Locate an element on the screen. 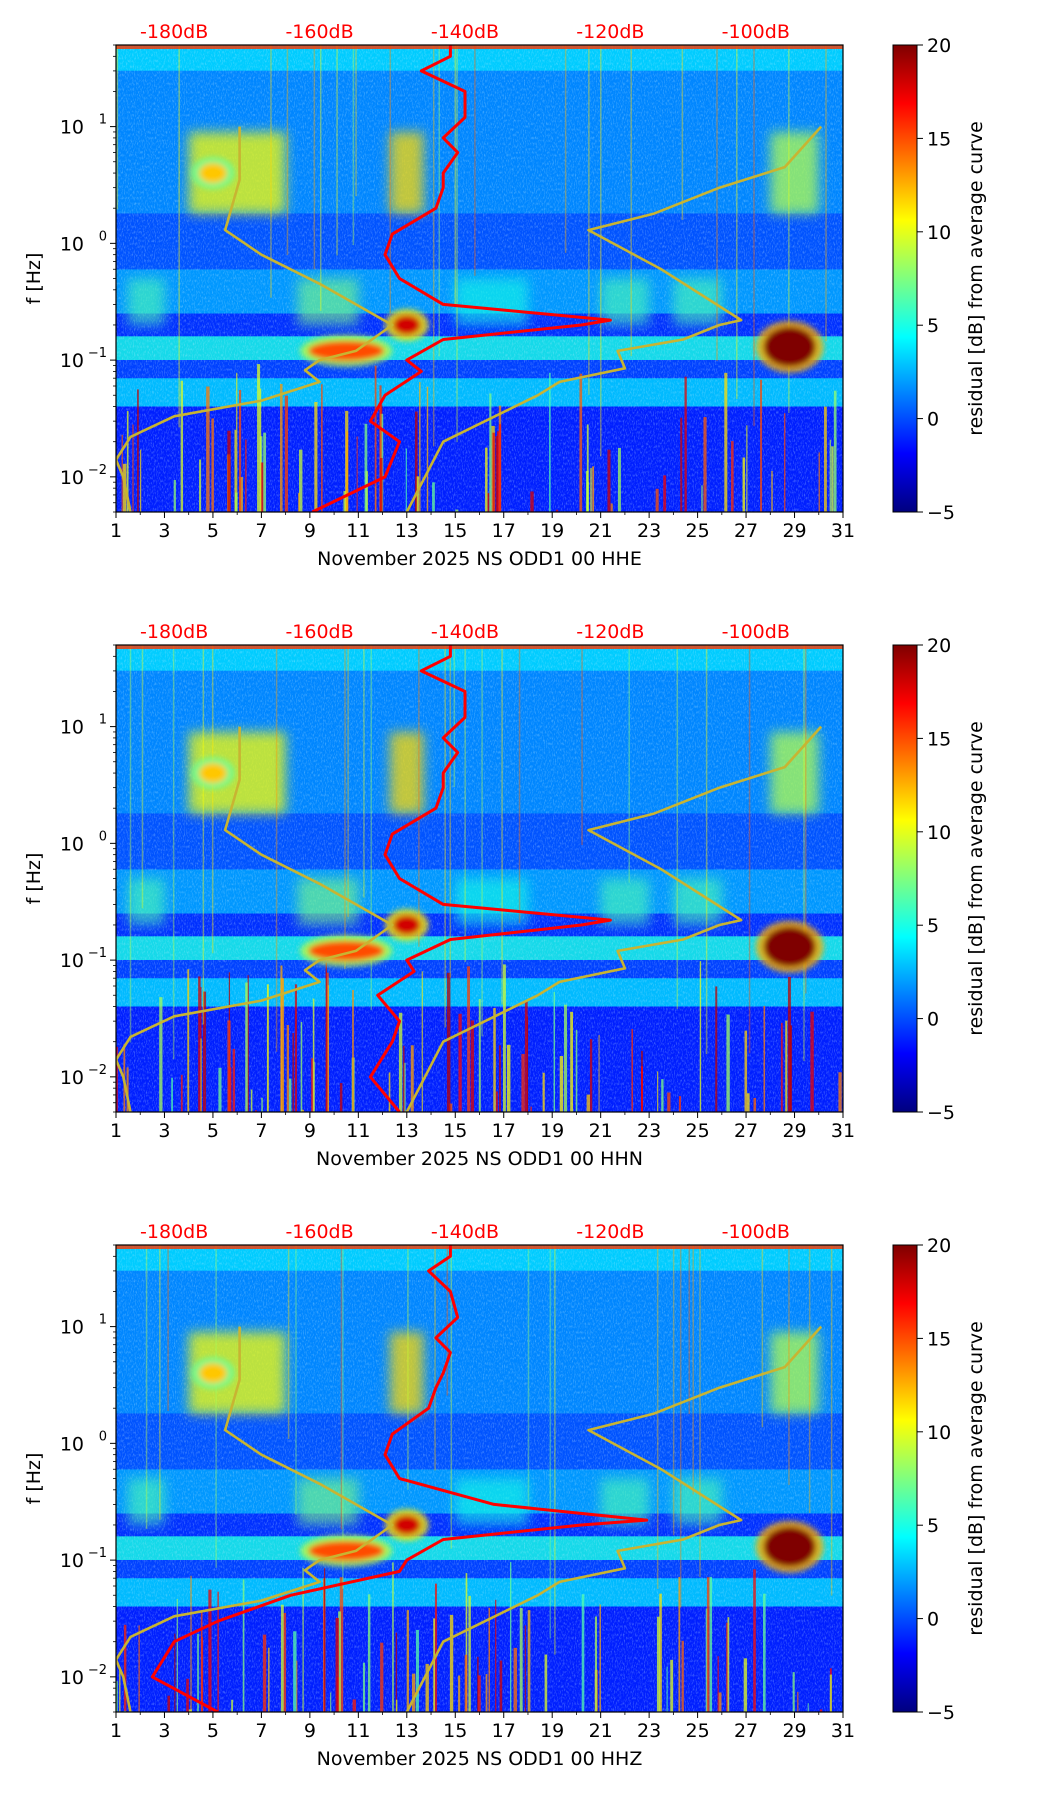 The height and width of the screenshot is (1806, 1052). x-tick-label: 7 is located at coordinates (261, 531).